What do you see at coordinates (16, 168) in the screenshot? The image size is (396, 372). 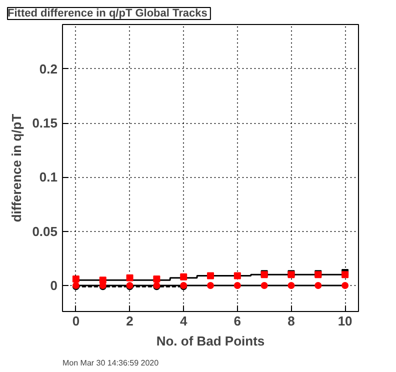 I see `y-axis-title: difference in q/pT` at bounding box center [16, 168].